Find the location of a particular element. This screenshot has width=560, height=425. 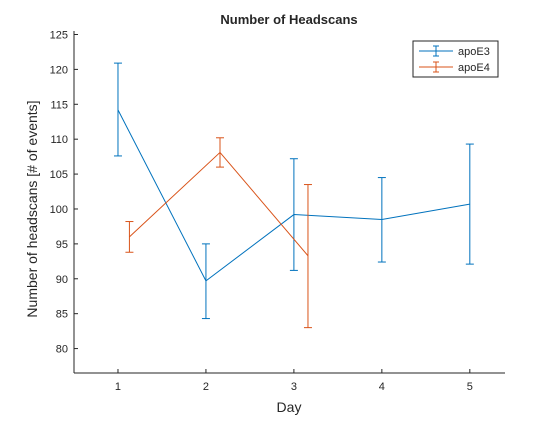

y-tick-label: 100 is located at coordinates (59, 210).